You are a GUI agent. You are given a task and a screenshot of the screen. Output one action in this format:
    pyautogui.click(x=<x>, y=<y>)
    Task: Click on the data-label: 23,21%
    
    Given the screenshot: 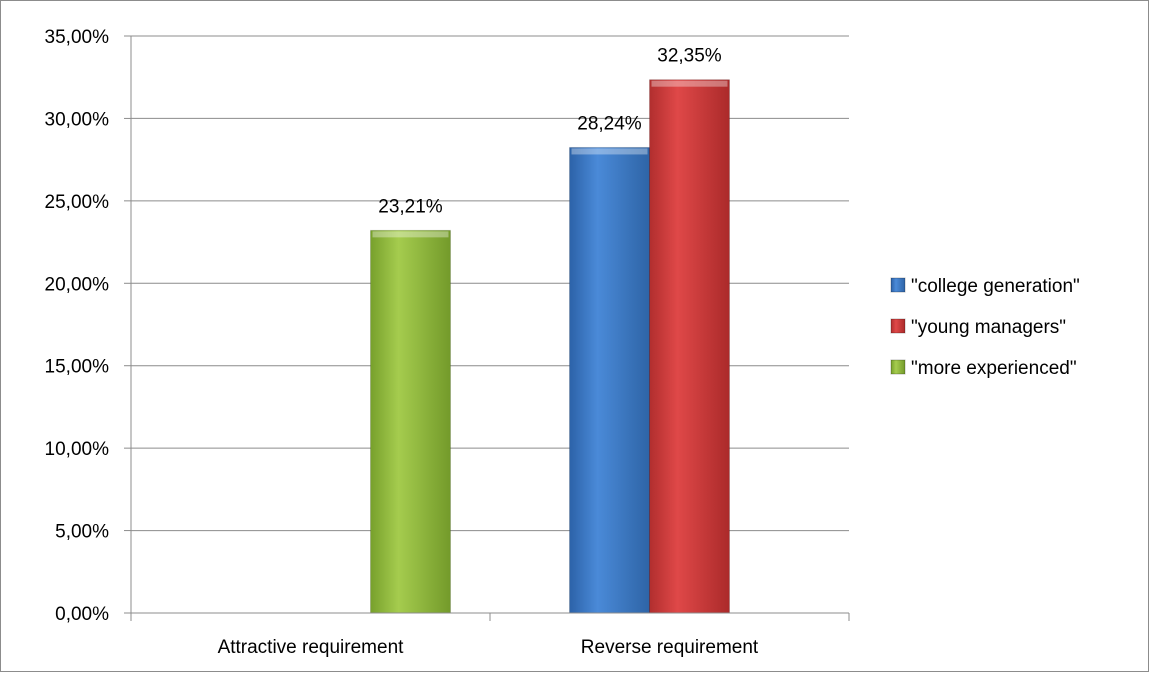 What is the action you would take?
    pyautogui.click(x=410, y=206)
    